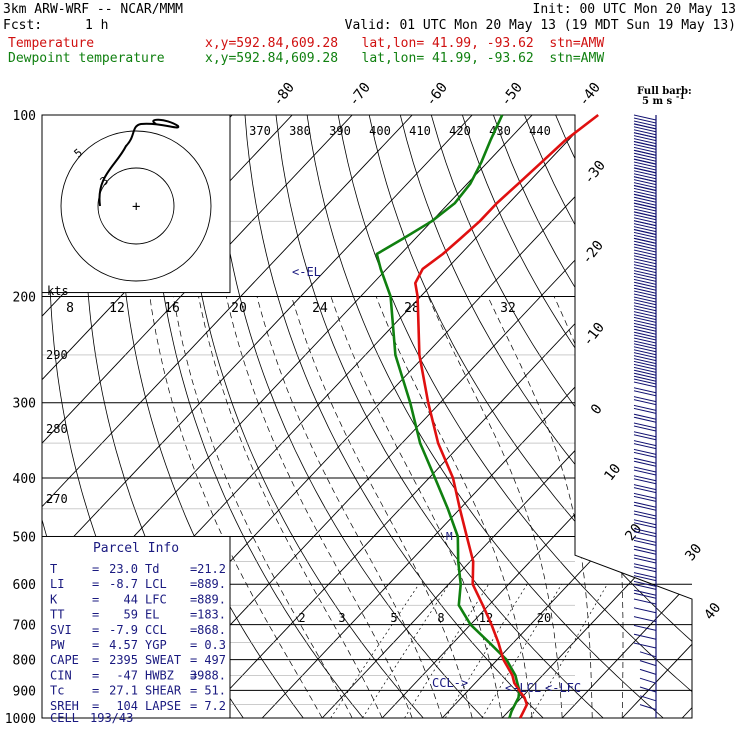 The height and width of the screenshot is (740, 740). Describe the element at coordinates (97, 25) in the screenshot. I see `forecast-value: 1 h` at that location.